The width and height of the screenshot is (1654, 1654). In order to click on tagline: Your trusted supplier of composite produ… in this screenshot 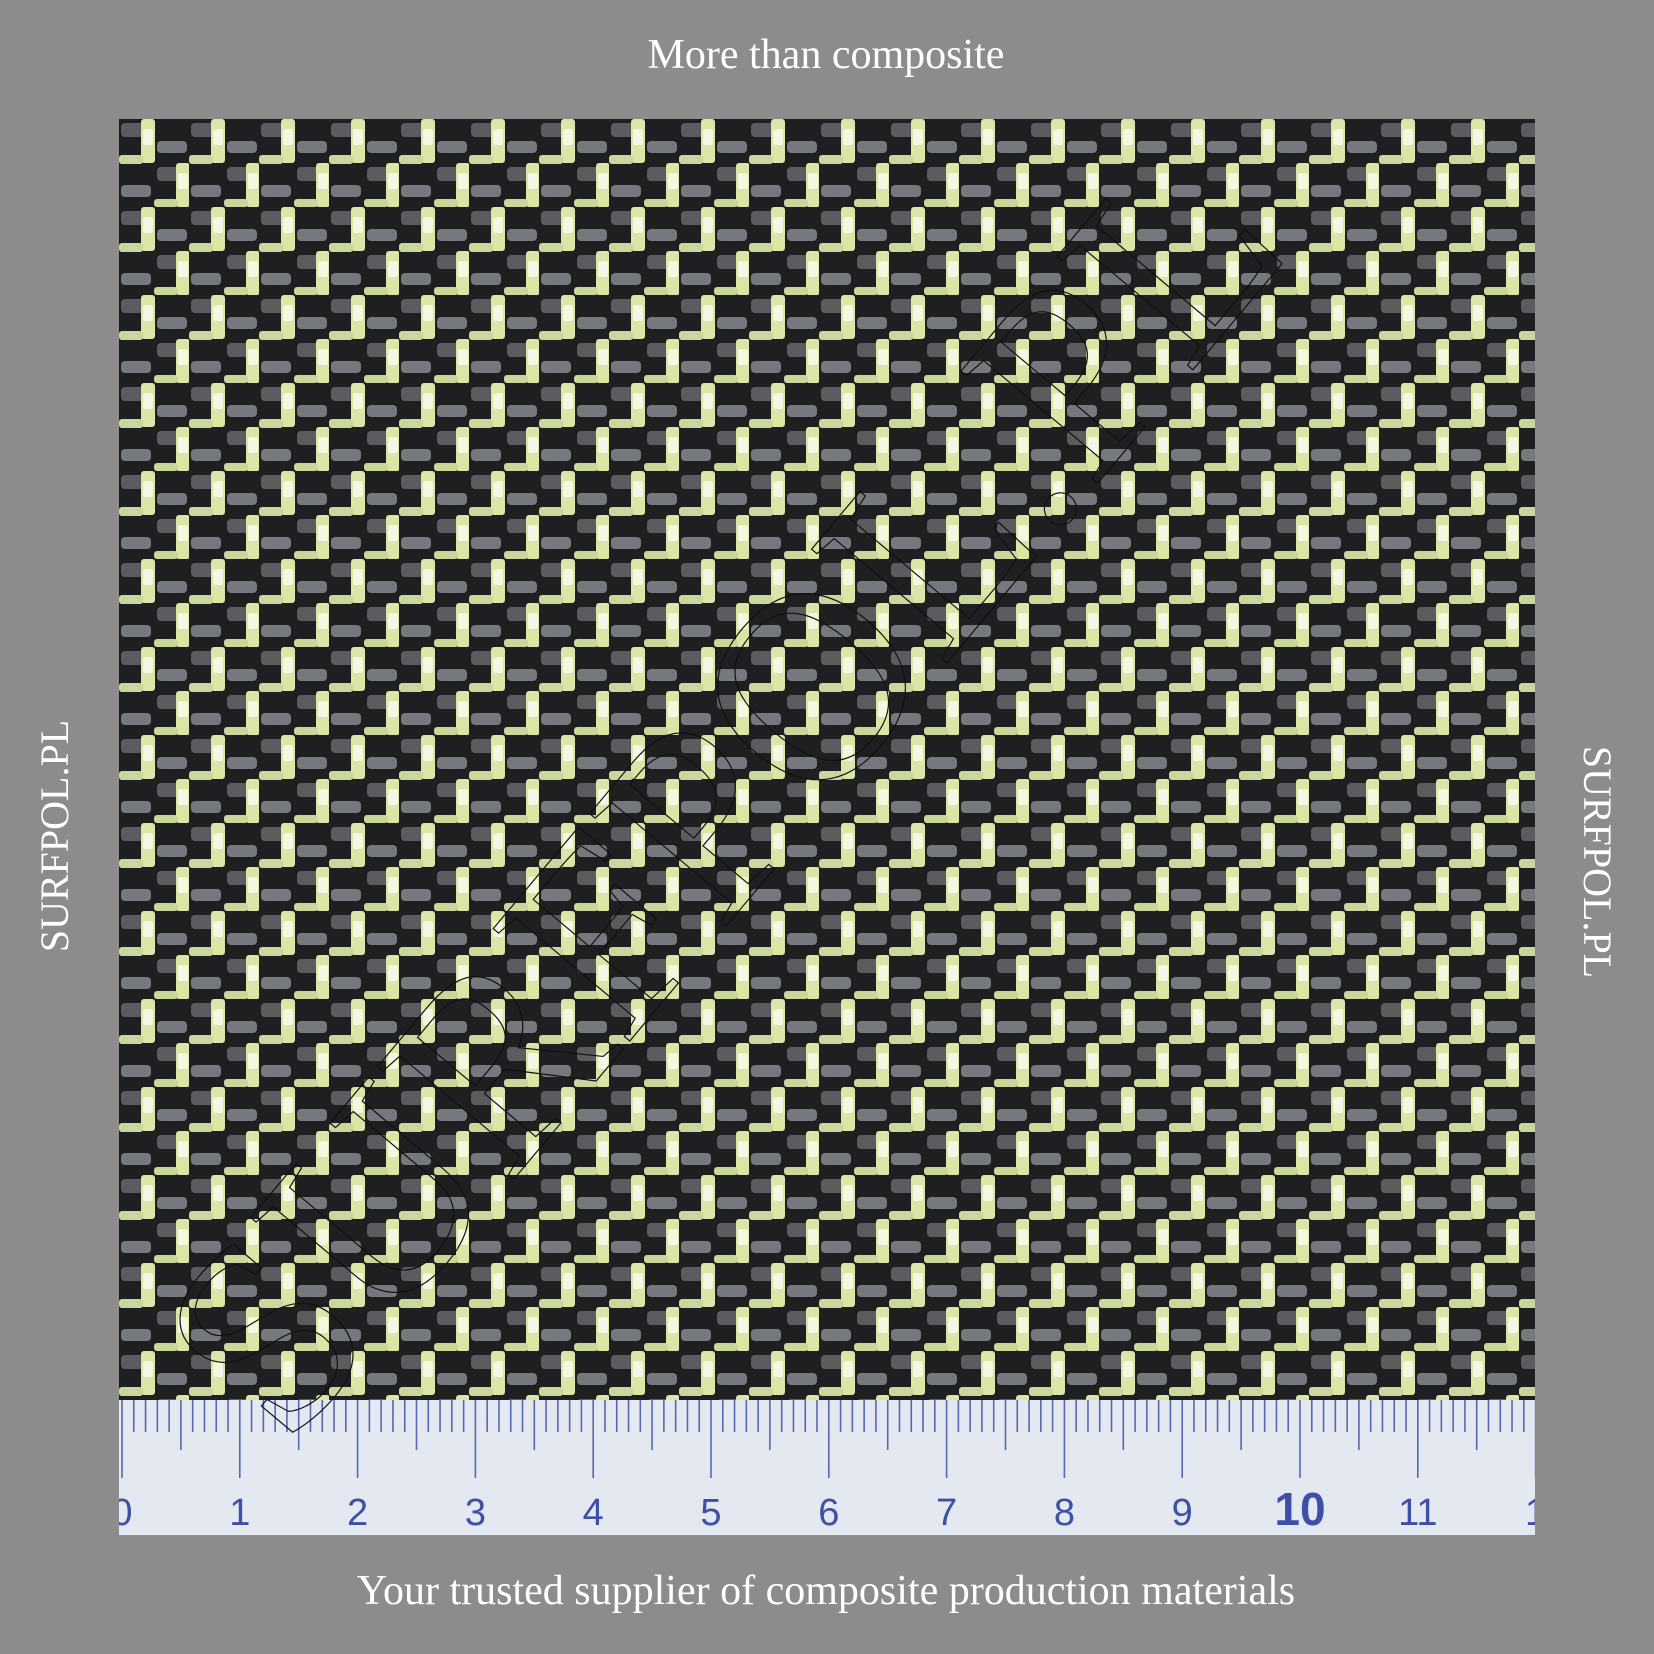, I will do `click(826, 1591)`.